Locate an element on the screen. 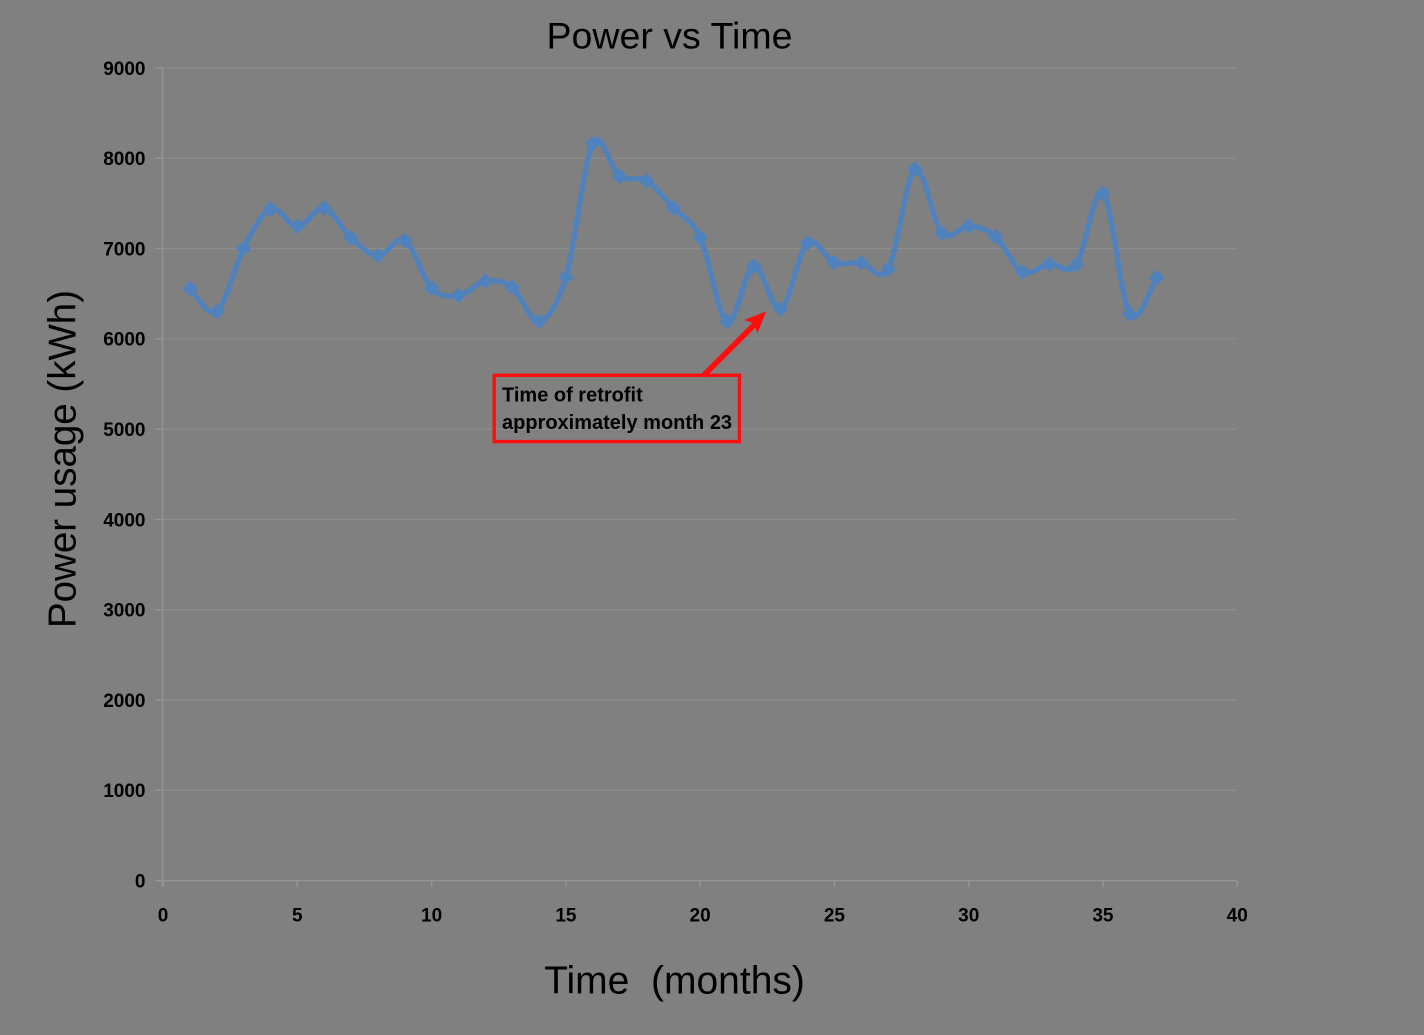  svg-text: 8000 is located at coordinates (124, 159).